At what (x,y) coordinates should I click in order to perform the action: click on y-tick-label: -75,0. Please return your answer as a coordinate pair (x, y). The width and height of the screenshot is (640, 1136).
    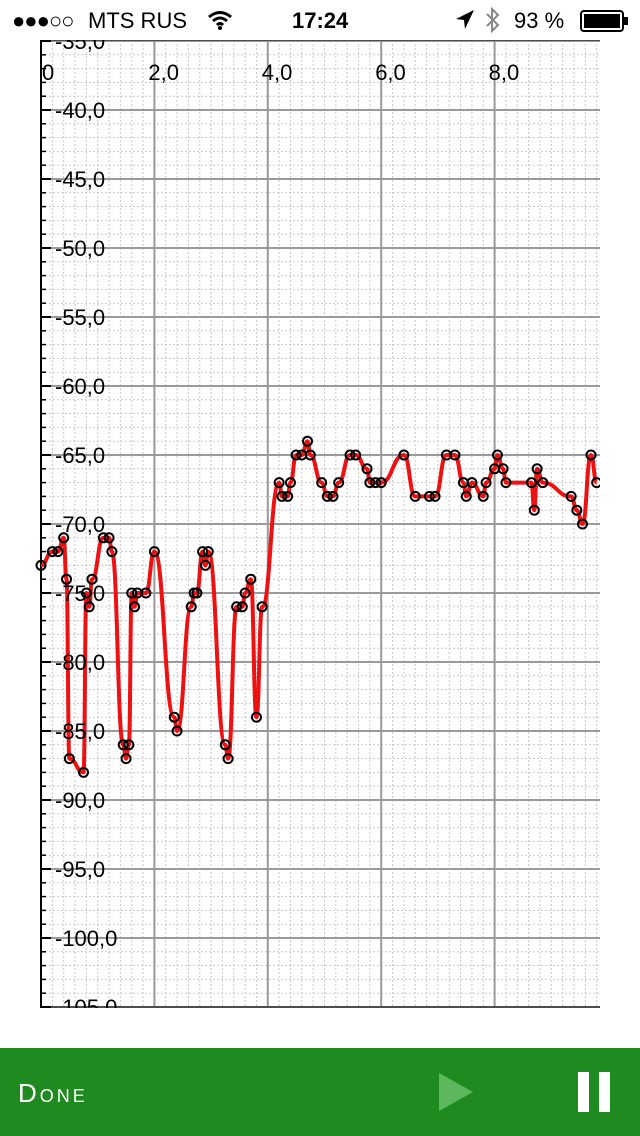
    Looking at the image, I should click on (80, 593).